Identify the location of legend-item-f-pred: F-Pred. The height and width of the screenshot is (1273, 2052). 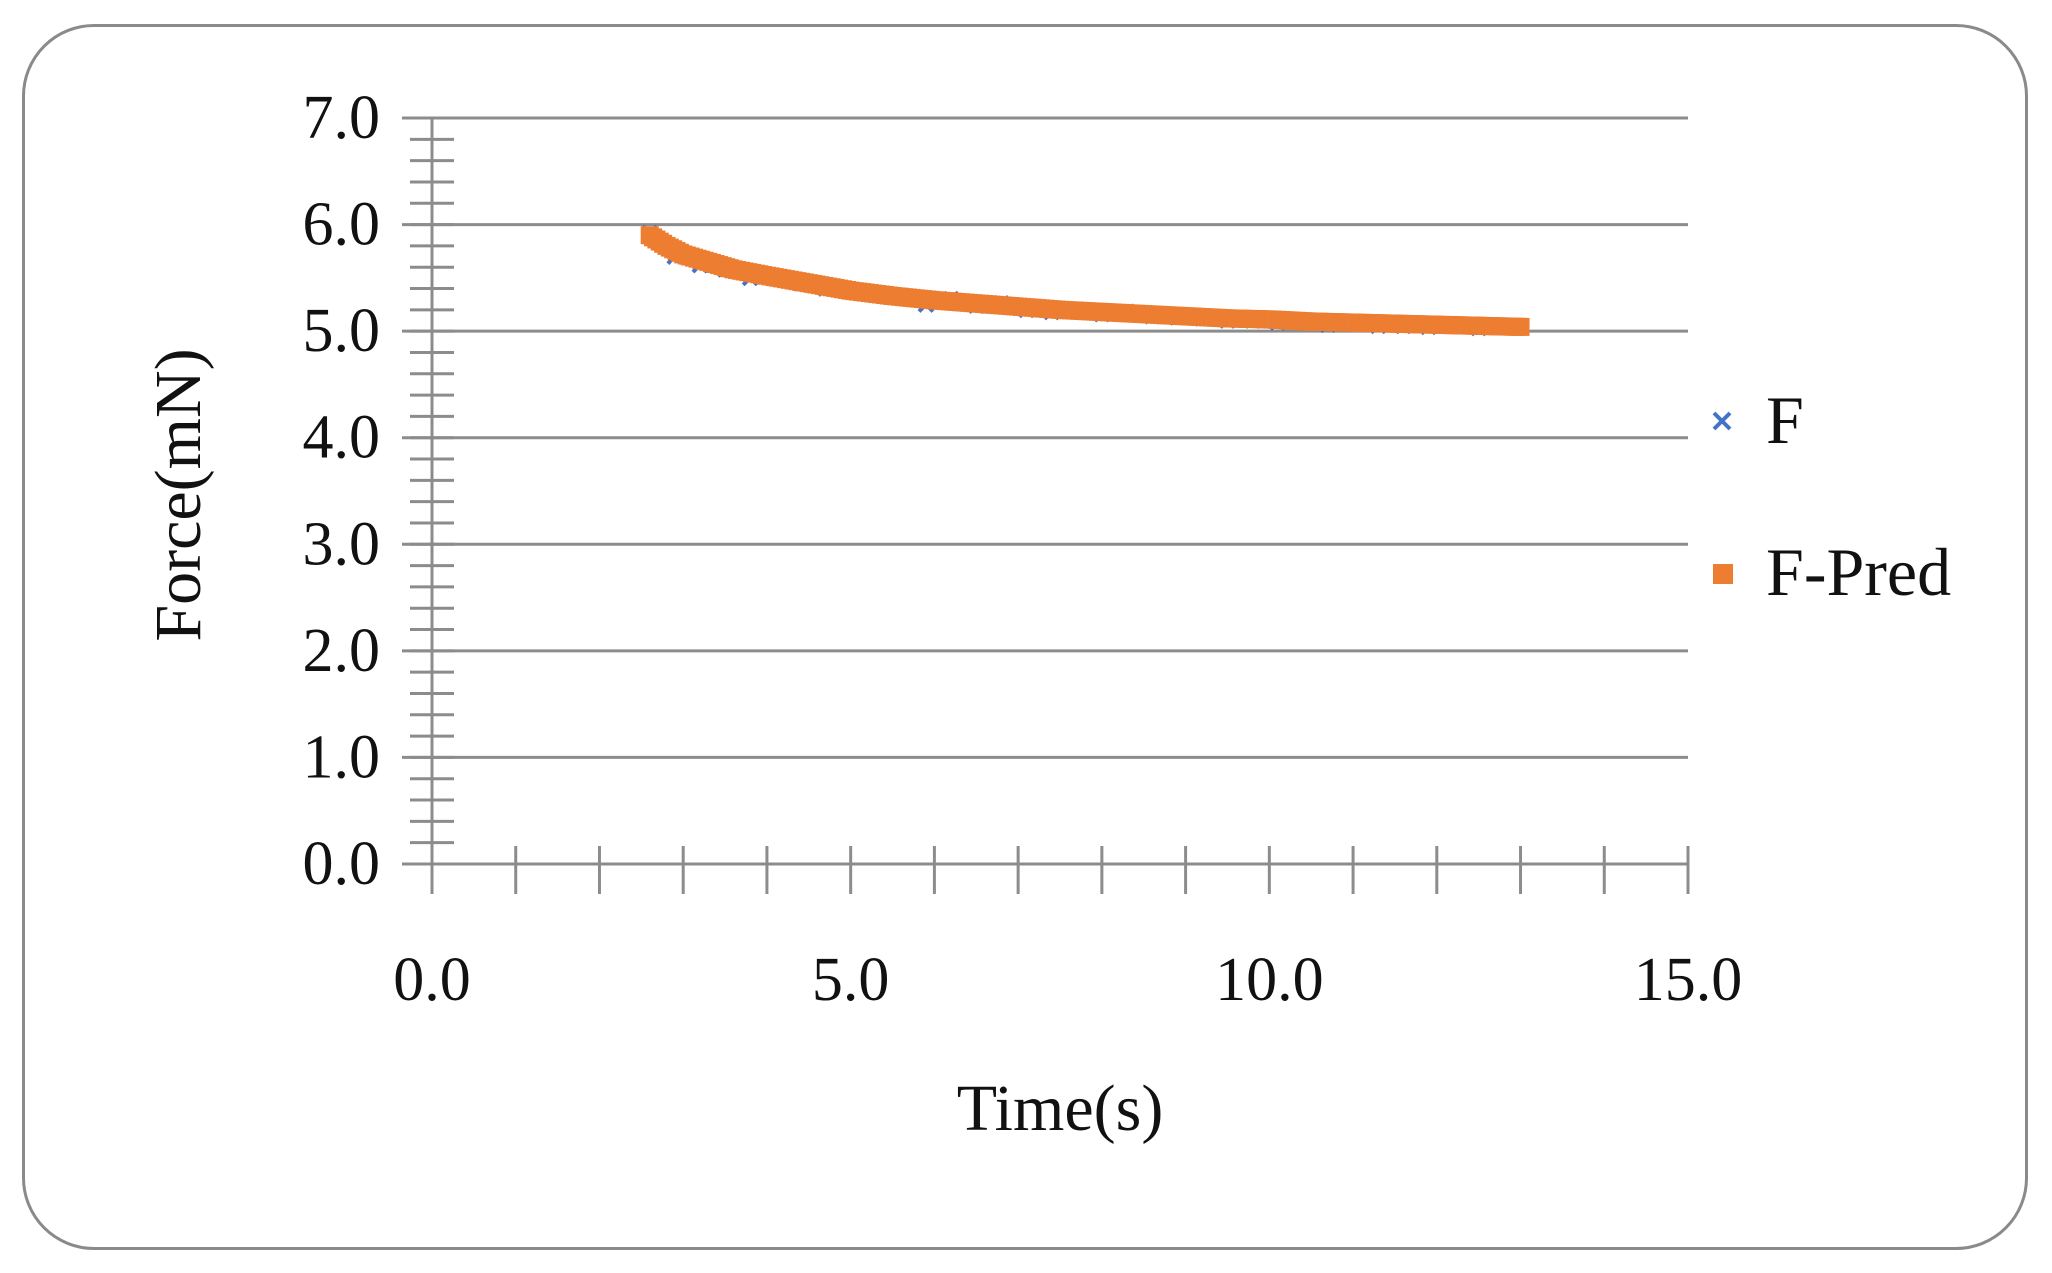
(1832, 572).